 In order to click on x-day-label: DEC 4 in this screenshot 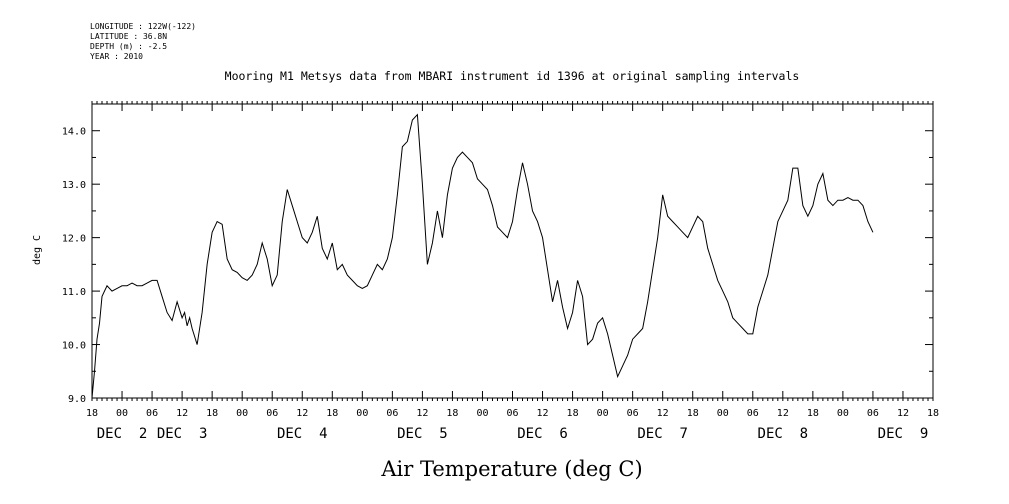, I will do `click(302, 434)`.